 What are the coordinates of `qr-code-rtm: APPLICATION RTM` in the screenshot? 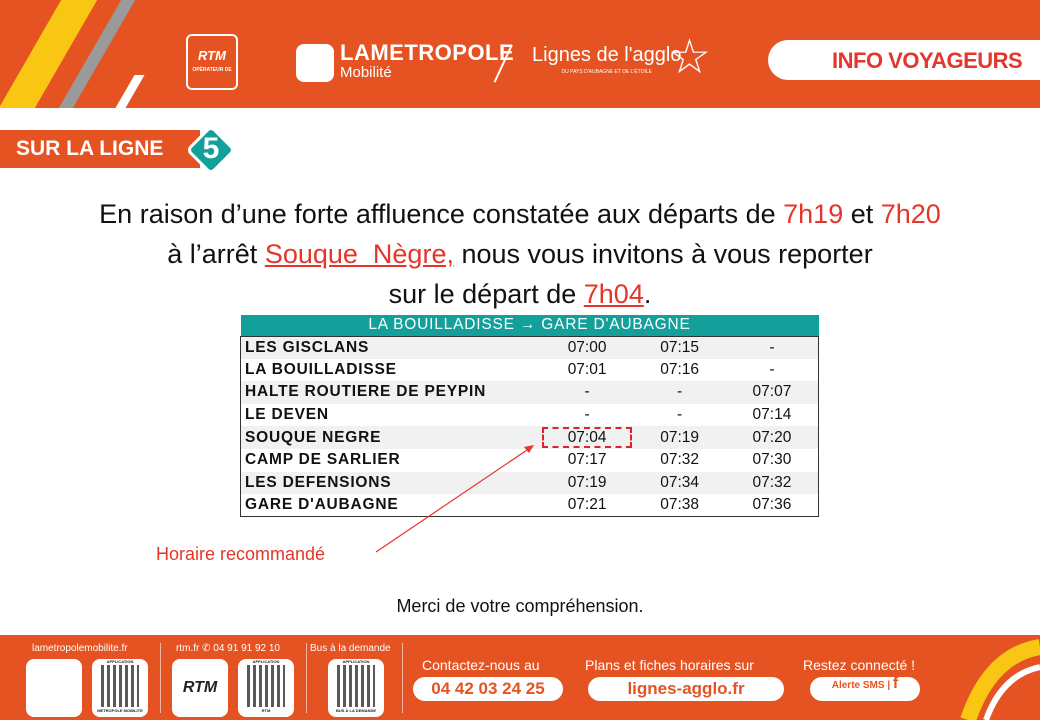 It's located at (266, 688).